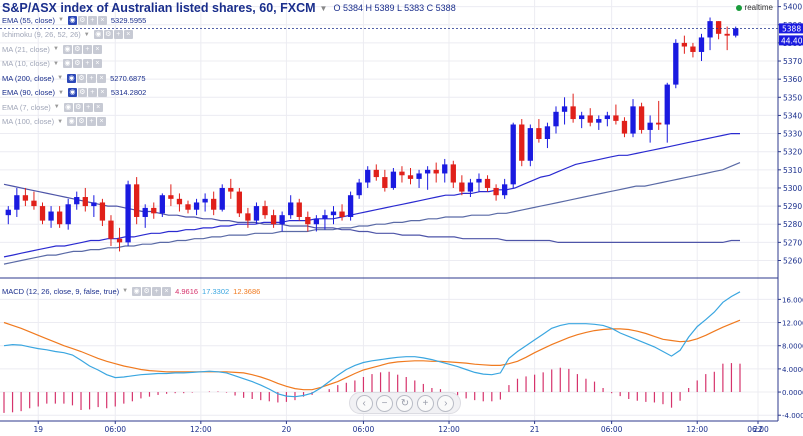 This screenshot has height=436, width=803. What do you see at coordinates (26, 107) in the screenshot?
I see `indicator-name: EMA (7, close)` at bounding box center [26, 107].